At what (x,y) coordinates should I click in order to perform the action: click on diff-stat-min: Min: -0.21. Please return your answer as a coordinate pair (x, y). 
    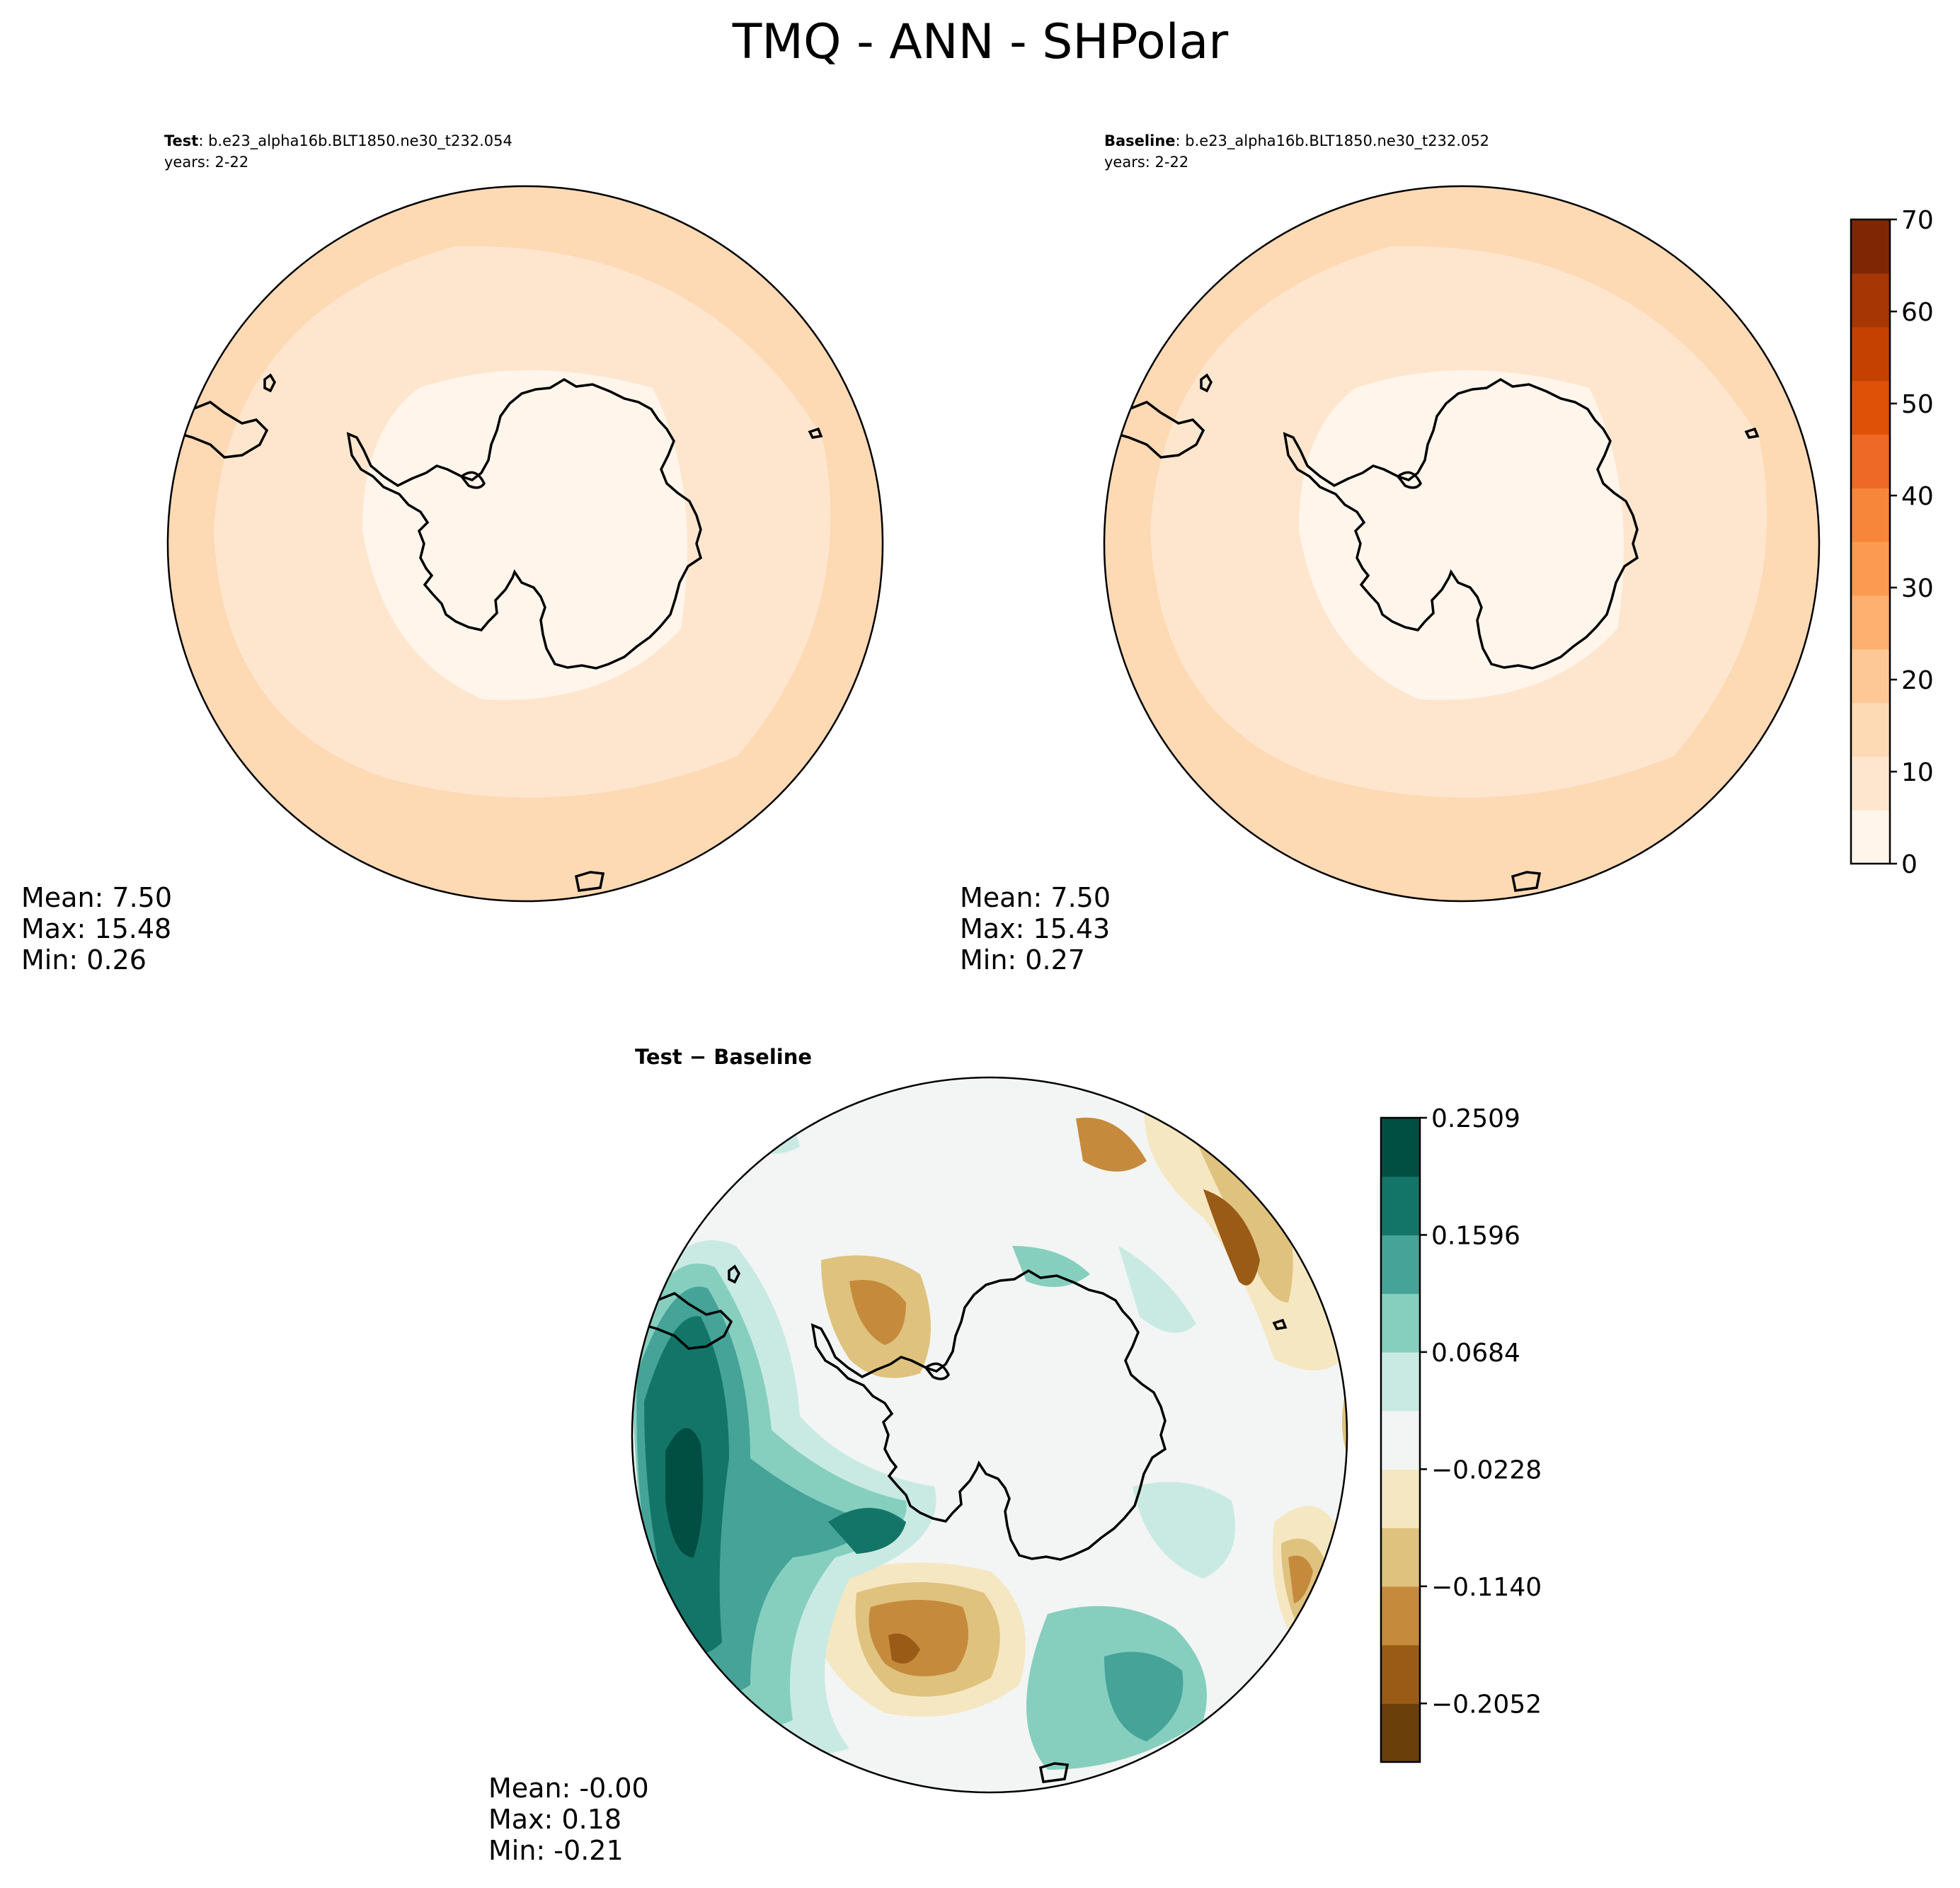
    Looking at the image, I should click on (556, 1851).